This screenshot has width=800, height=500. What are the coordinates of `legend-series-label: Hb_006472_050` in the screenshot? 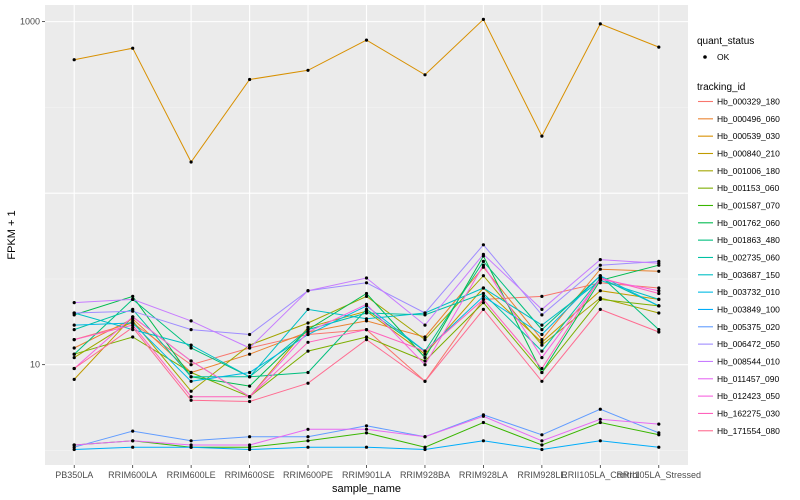 It's located at (748, 344).